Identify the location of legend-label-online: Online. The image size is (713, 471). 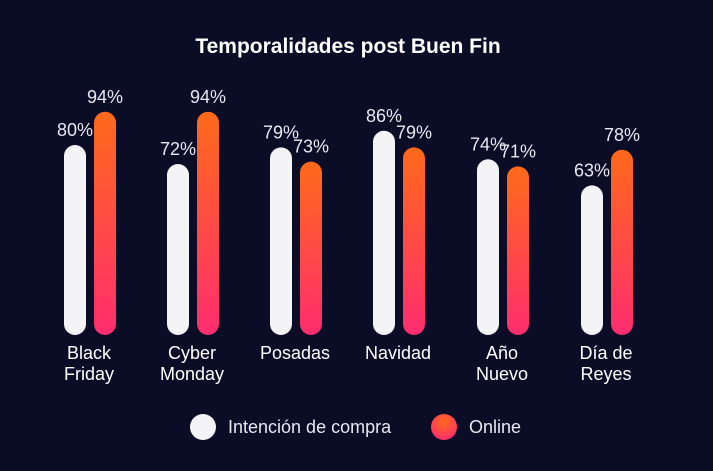
(495, 427).